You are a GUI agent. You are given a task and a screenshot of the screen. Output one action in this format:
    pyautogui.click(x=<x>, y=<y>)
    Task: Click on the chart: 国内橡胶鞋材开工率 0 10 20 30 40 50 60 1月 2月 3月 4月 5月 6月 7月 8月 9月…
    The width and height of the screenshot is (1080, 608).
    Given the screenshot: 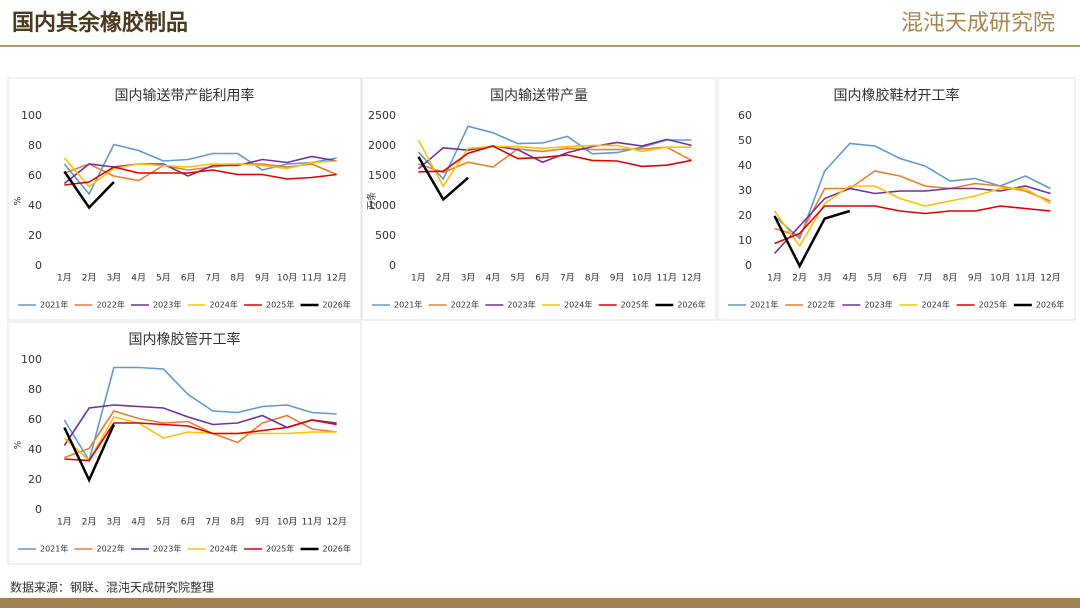 What is the action you would take?
    pyautogui.click(x=896, y=199)
    